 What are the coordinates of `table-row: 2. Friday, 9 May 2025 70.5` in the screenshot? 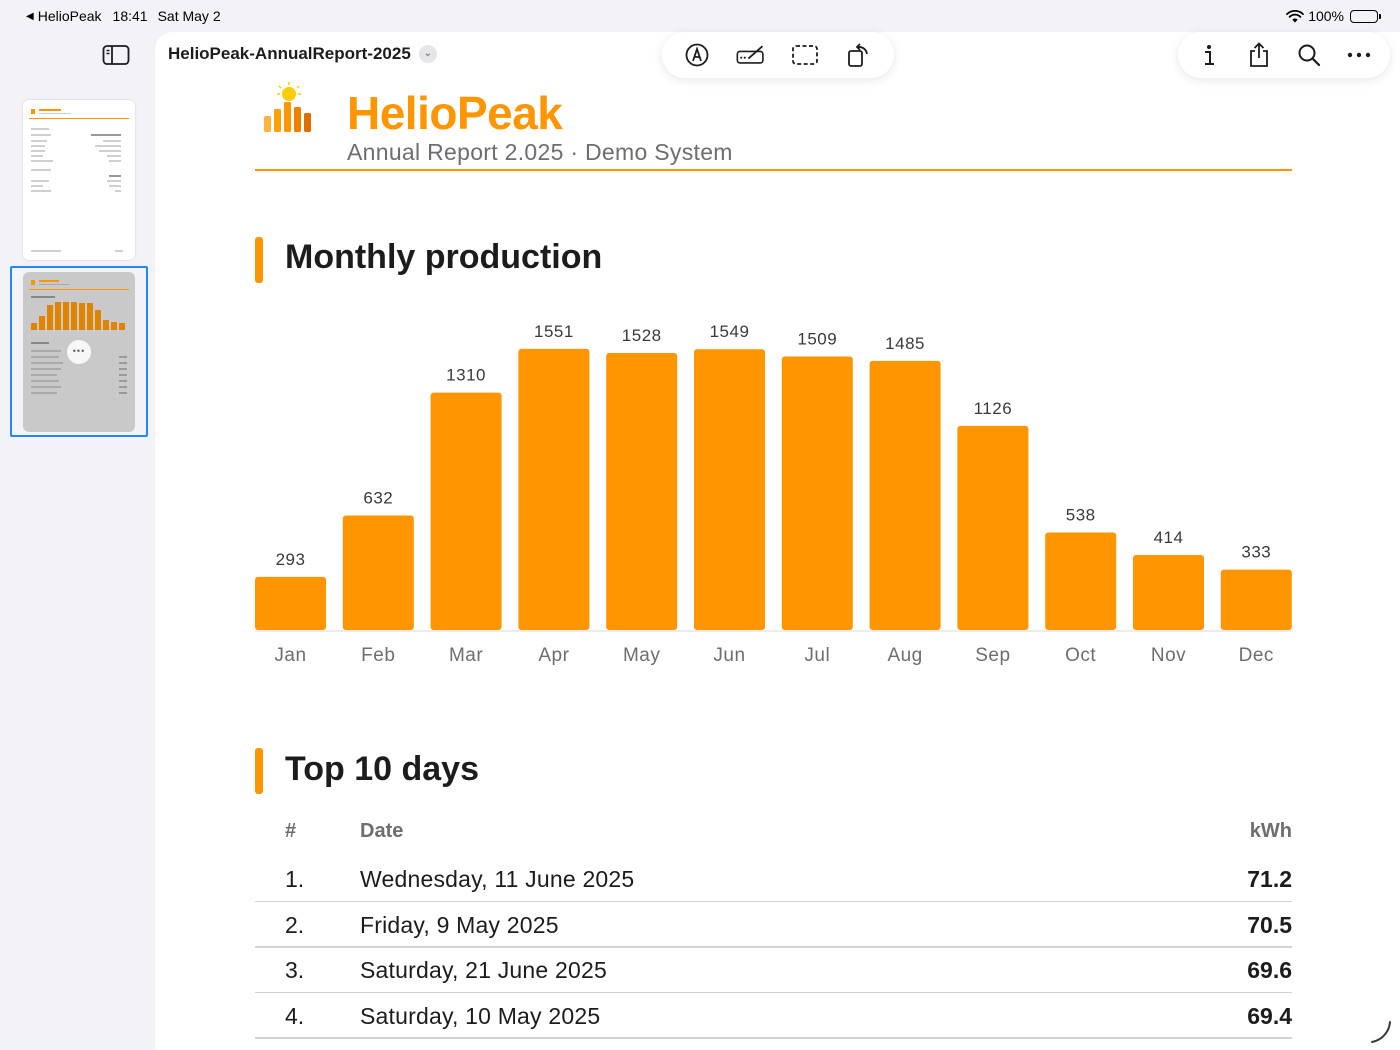 It's located at (773, 925).